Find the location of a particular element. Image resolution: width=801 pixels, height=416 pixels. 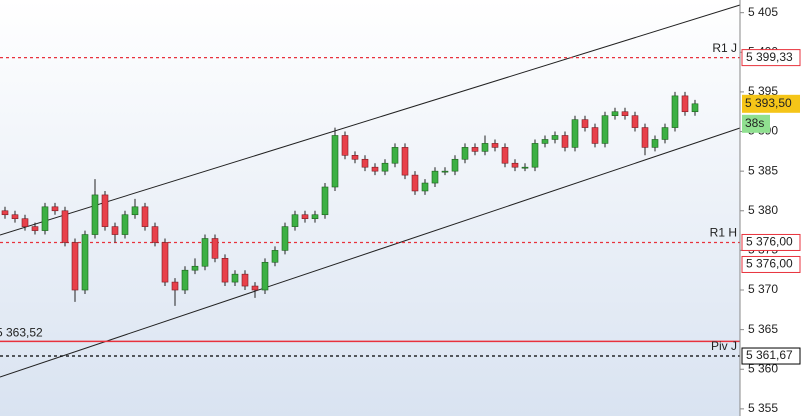

current-price-label: 5 393,50 is located at coordinates (768, 103).